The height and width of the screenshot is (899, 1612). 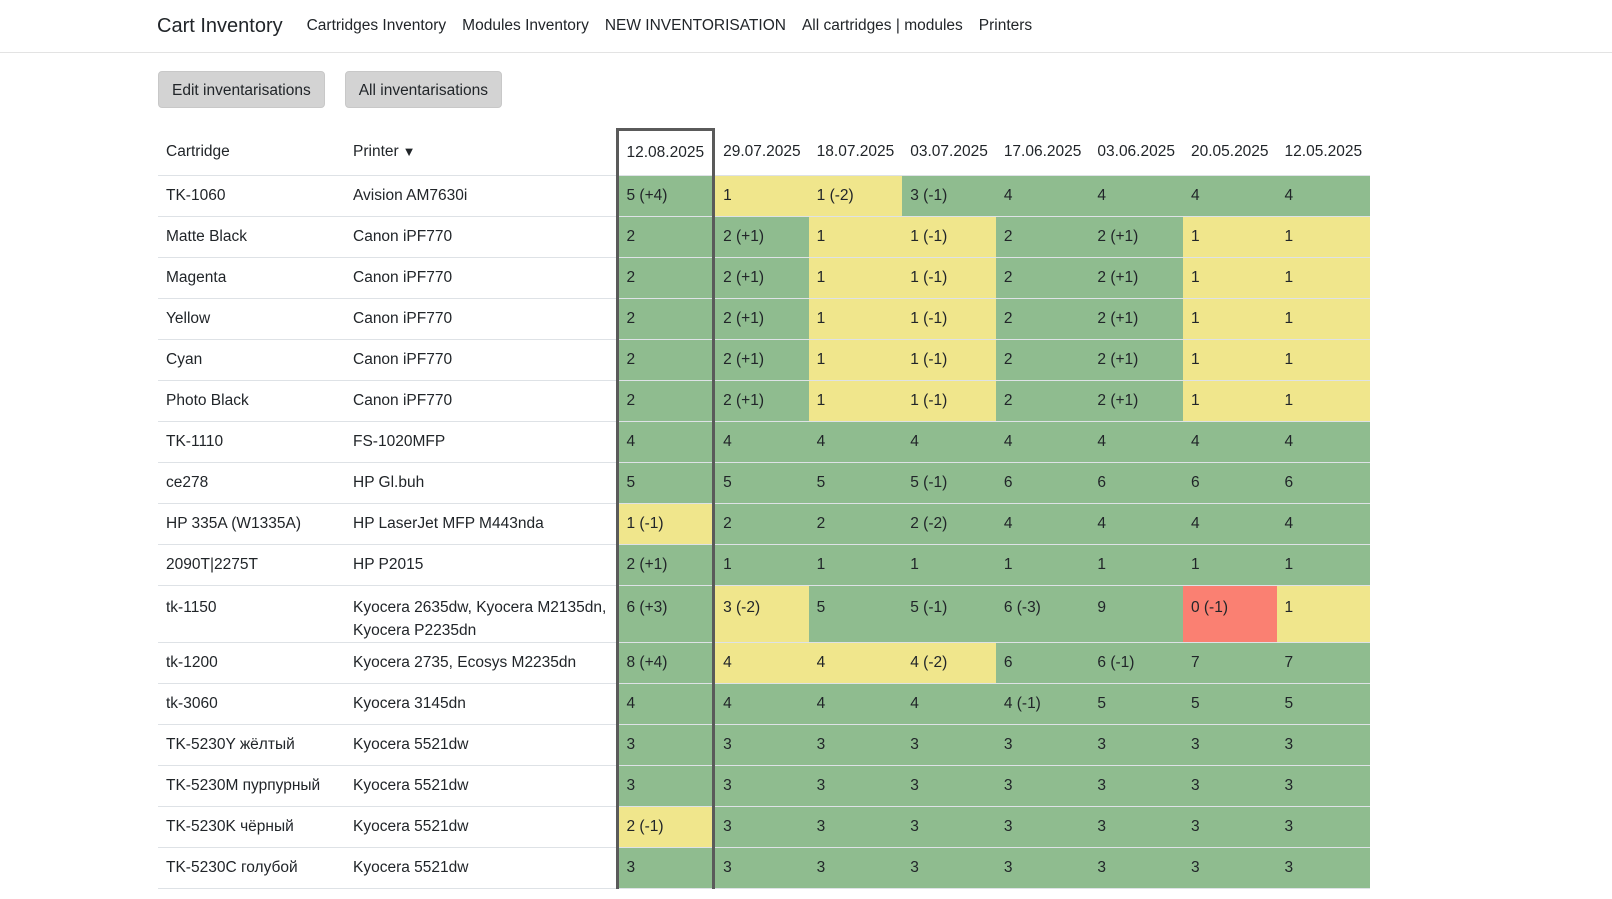 What do you see at coordinates (481, 152) in the screenshot?
I see `printer-column-header: Printer ▼` at bounding box center [481, 152].